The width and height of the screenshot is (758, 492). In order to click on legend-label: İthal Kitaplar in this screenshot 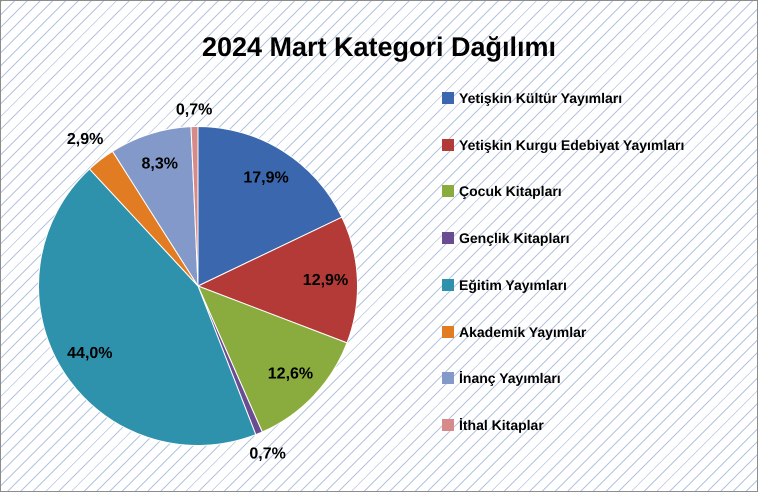, I will do `click(501, 424)`.